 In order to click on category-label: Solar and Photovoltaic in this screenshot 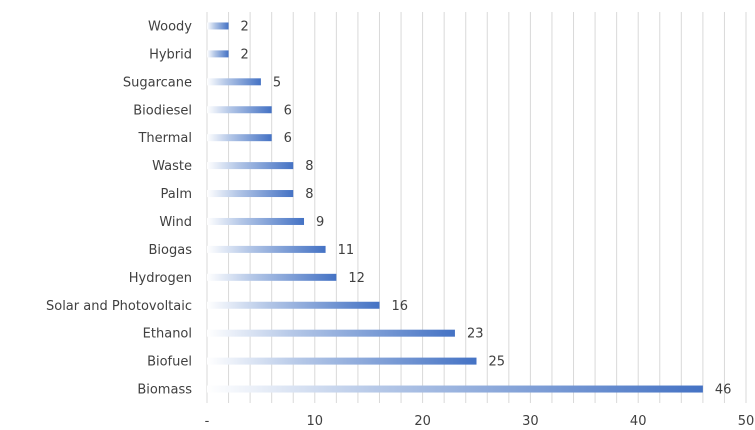, I will do `click(119, 306)`.